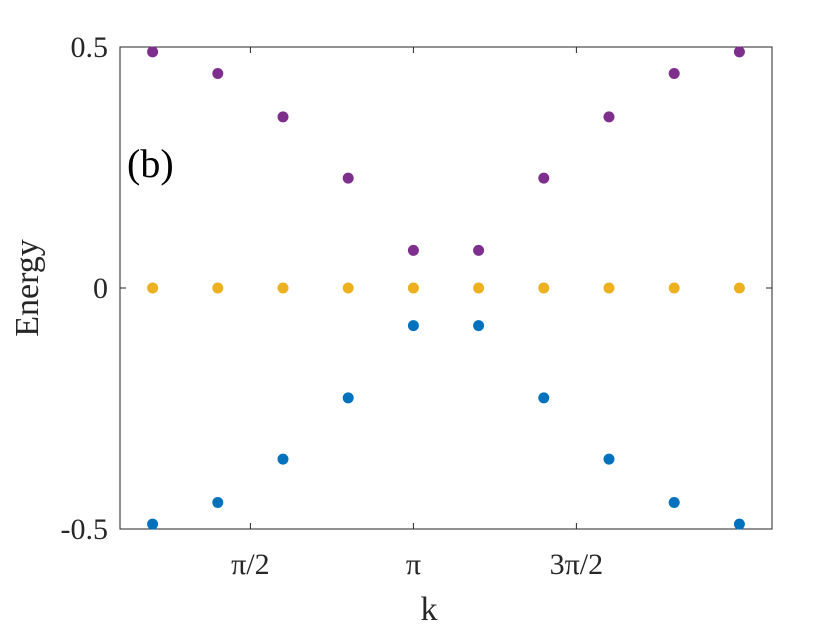 The width and height of the screenshot is (840, 630). What do you see at coordinates (85, 529) in the screenshot?
I see `y-tick-label: -0.5` at bounding box center [85, 529].